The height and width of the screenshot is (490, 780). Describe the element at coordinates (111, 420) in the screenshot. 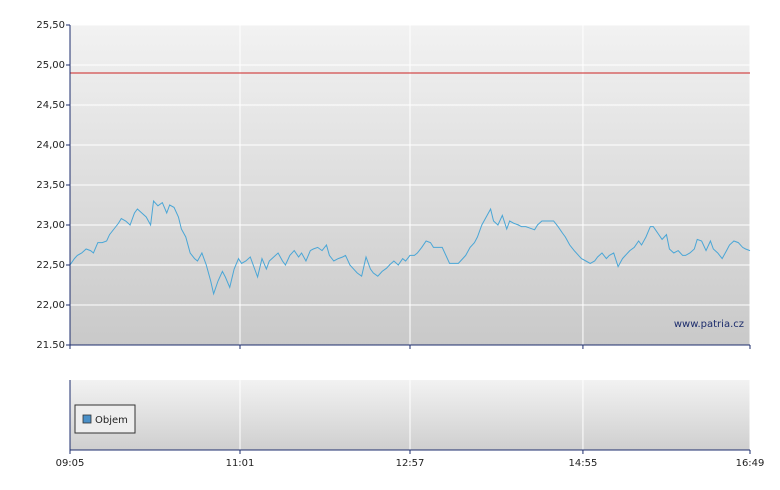

I see `legend-label: Objem` at that location.